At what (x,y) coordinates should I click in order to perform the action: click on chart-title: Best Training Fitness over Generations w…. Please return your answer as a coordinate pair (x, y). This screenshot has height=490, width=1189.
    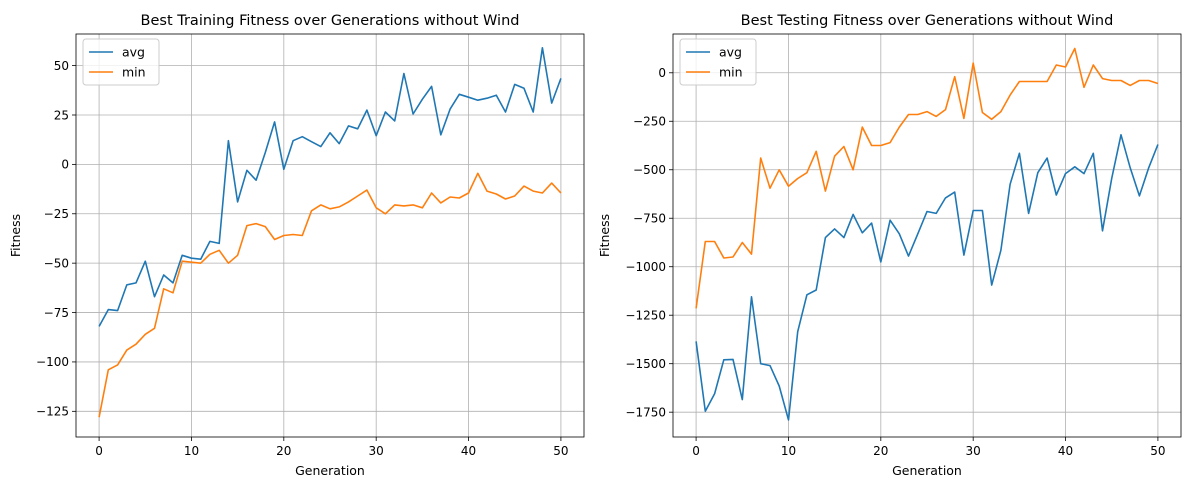
    Looking at the image, I should click on (330, 21).